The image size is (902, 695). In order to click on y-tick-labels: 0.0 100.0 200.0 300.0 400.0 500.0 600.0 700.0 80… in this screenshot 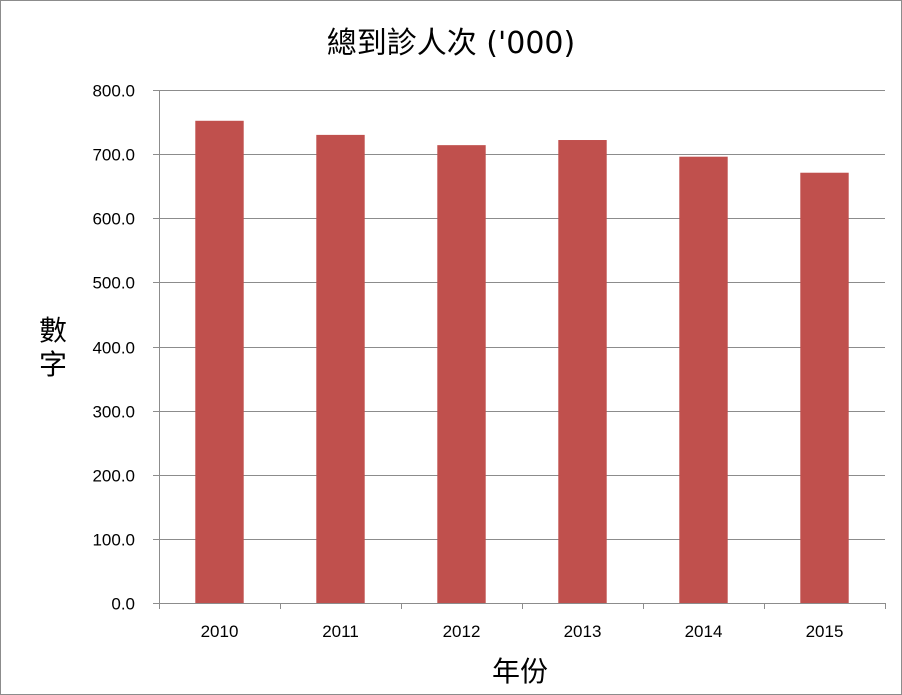, I will do `click(113, 348)`.